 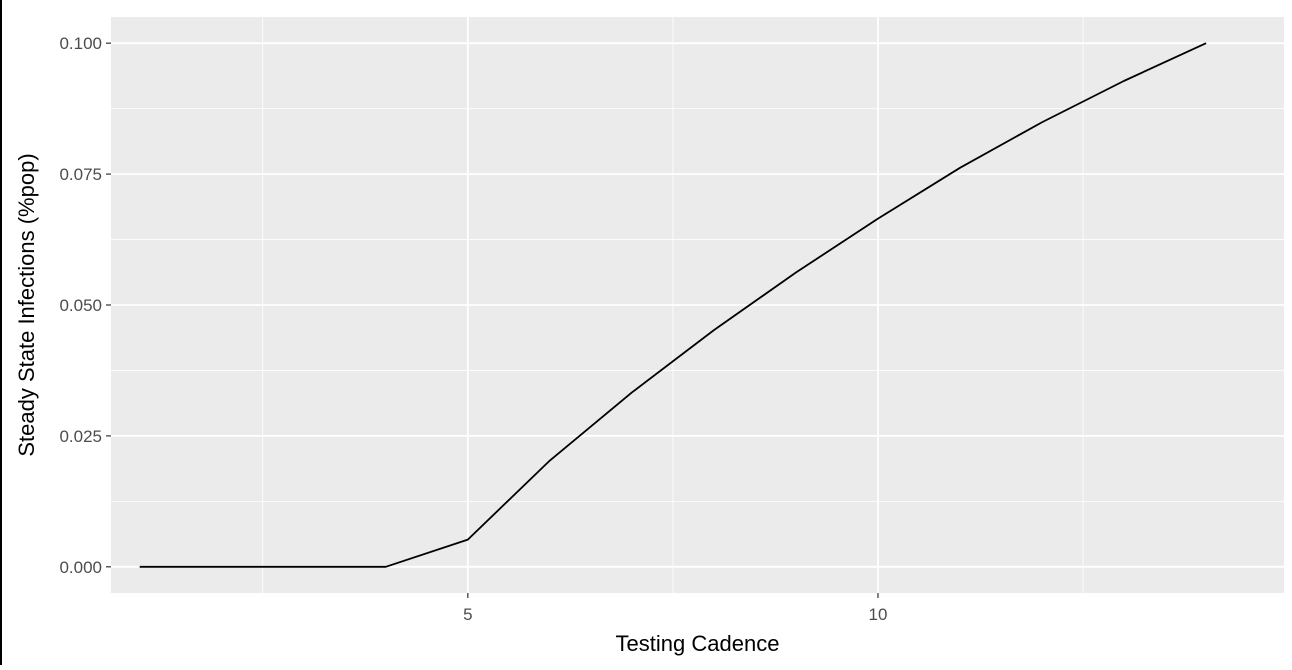 I want to click on x-tick-label: 10, so click(x=878, y=614).